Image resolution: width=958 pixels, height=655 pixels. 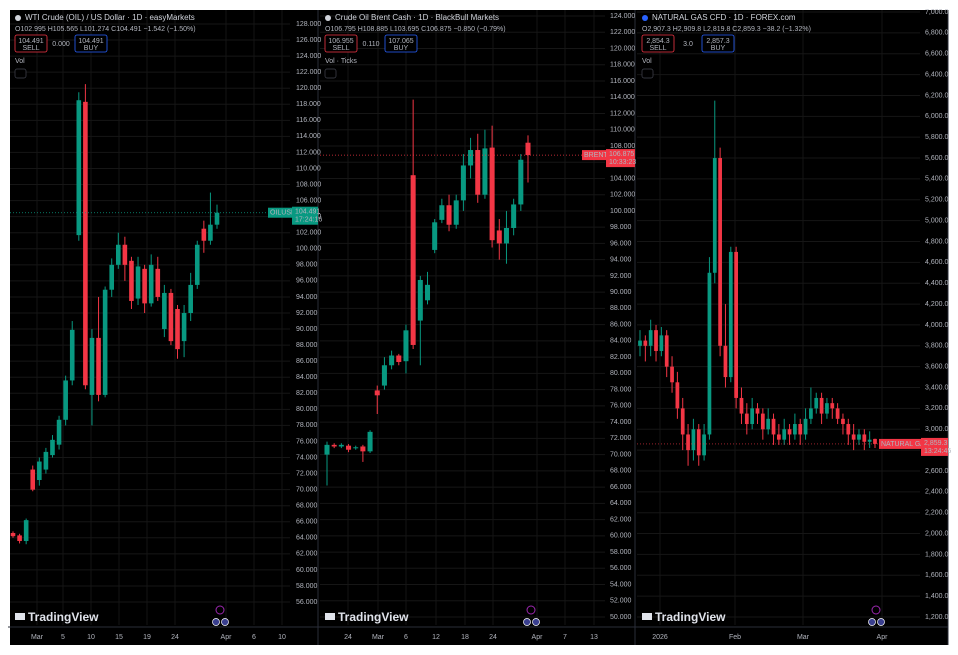 I want to click on y-tick-label: 2,000.0, so click(x=936, y=533).